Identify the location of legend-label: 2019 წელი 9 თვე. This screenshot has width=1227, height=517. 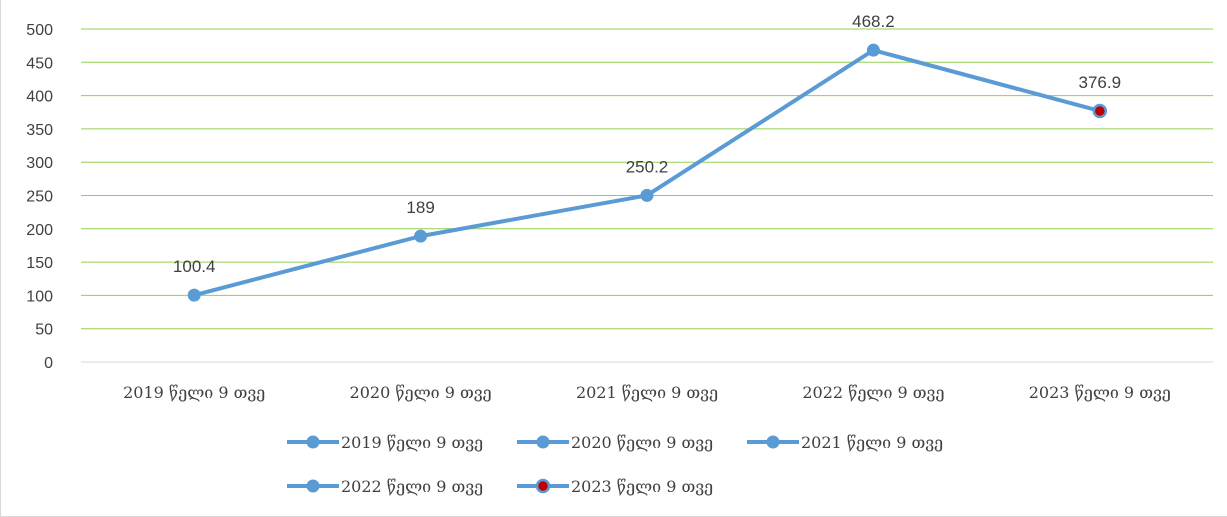
(412, 442).